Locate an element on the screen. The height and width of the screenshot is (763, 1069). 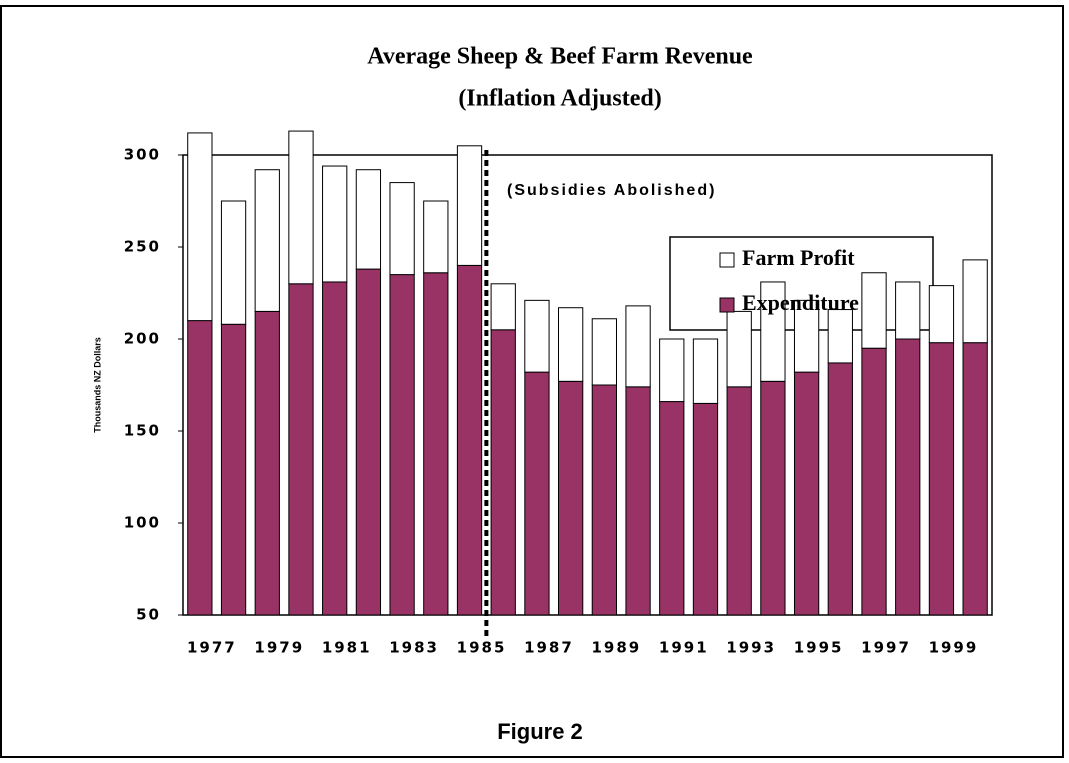
y-tick-label: 150 is located at coordinates (142, 431).